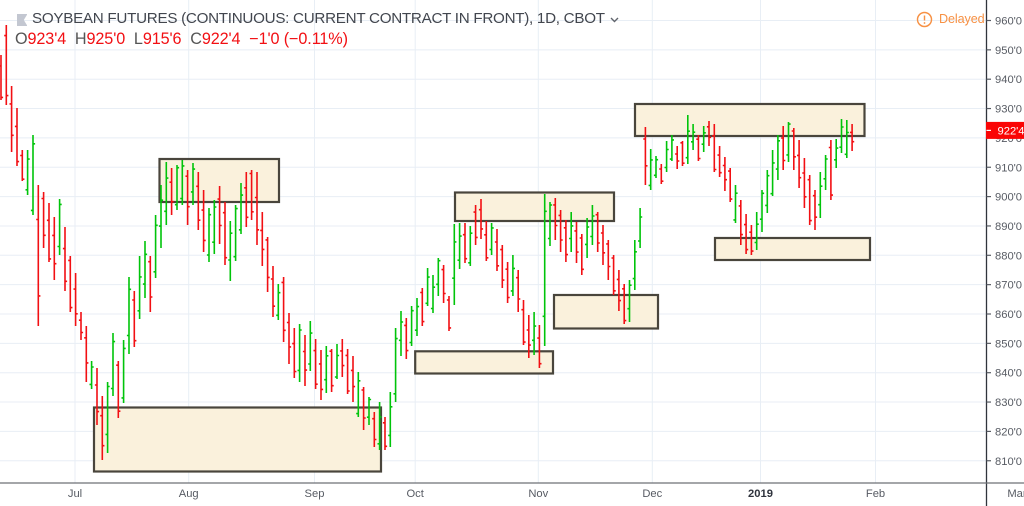 Image resolution: width=1024 pixels, height=506 pixels. Describe the element at coordinates (1008, 256) in the screenshot. I see `svg-text: 880'0` at that location.